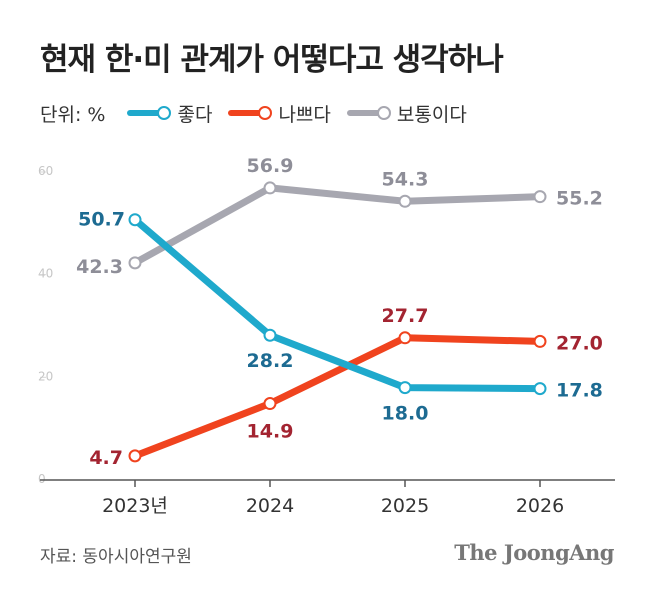  I want to click on data-label-bad: 4.7, so click(106, 458).